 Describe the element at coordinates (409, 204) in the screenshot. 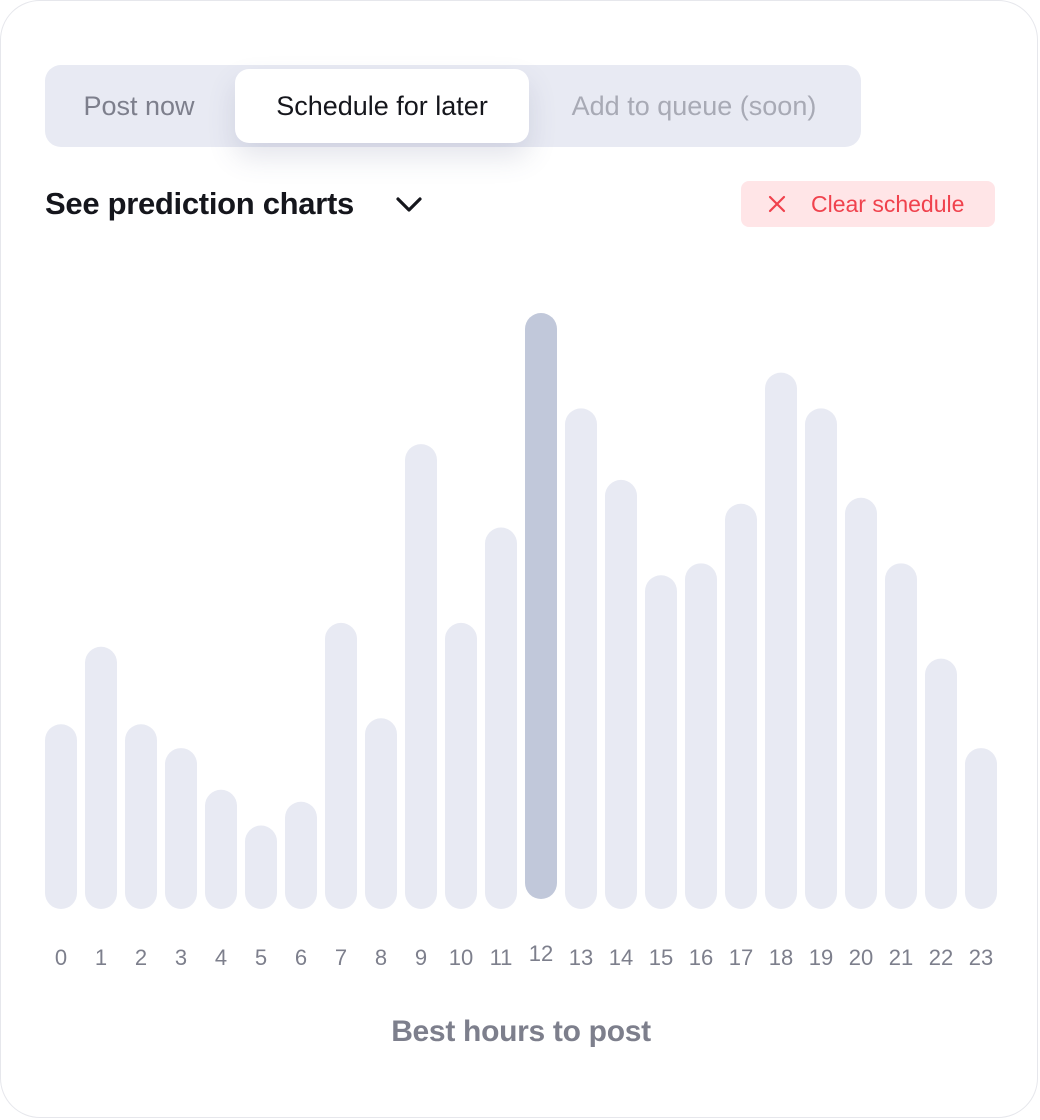

I see `chevron-down-icon` at that location.